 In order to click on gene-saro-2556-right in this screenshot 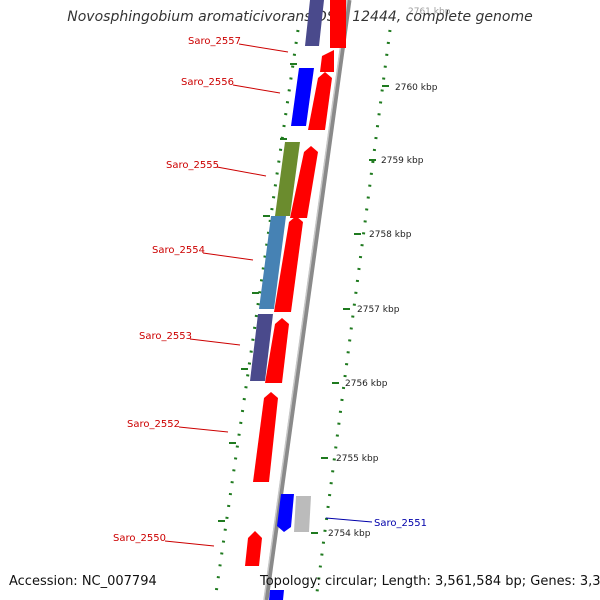, I will do `click(320, 101)`.